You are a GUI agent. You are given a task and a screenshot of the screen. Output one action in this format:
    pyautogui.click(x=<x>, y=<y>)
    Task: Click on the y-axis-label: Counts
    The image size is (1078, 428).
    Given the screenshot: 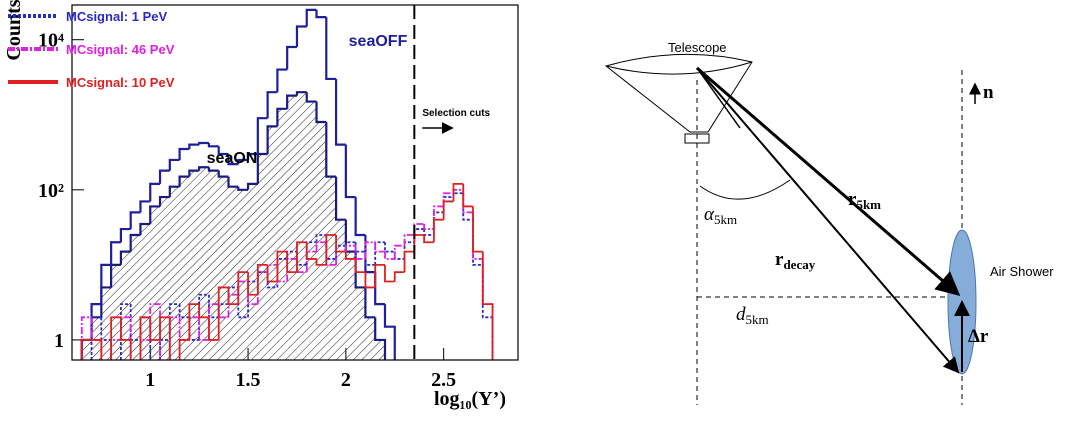 What is the action you would take?
    pyautogui.click(x=14, y=30)
    